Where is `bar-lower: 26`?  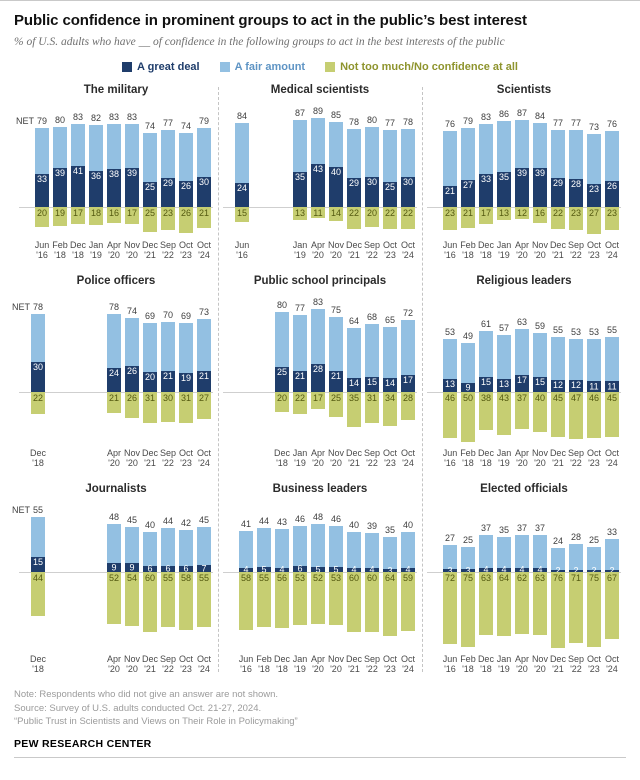
bar-lower: 26 is located at coordinates (132, 418).